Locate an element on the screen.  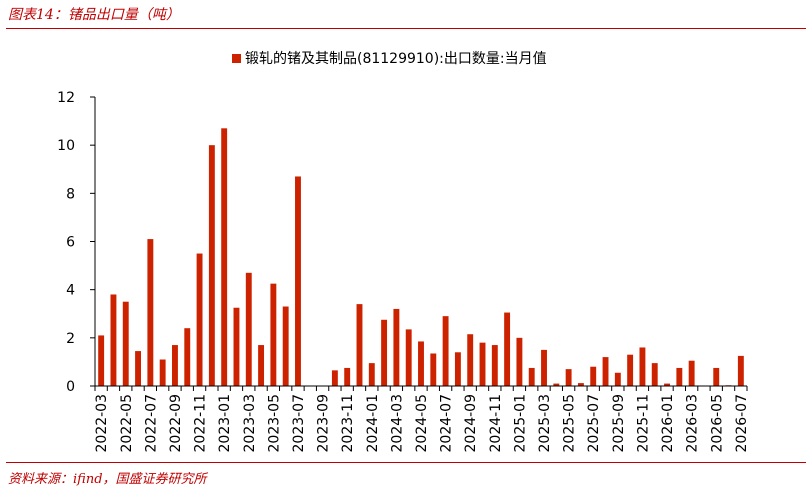
x-tick-label: 2024-03 is located at coordinates (397, 423).